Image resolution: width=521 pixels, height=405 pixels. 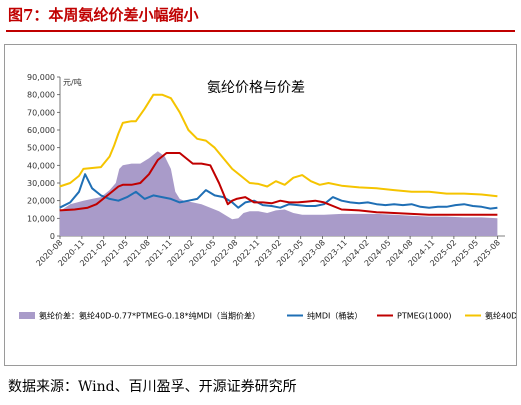 What do you see at coordinates (41, 95) in the screenshot?
I see `y-tick-label: 80,000` at bounding box center [41, 95].